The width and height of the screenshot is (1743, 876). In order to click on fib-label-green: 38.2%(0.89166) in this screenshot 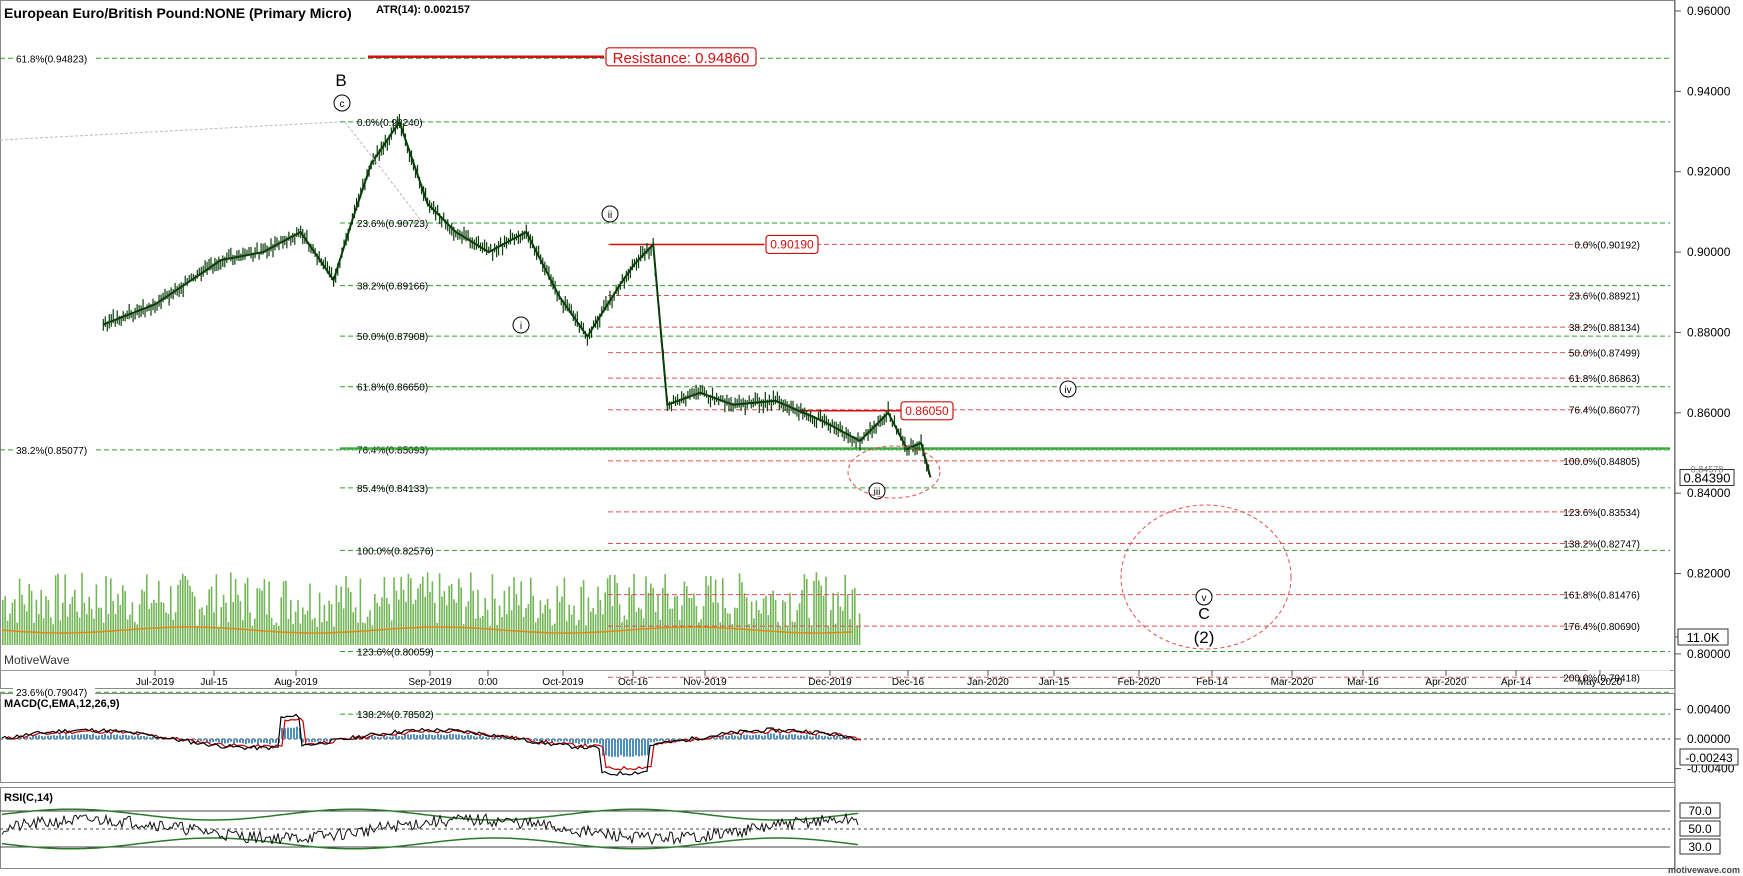, I will do `click(392, 287)`.